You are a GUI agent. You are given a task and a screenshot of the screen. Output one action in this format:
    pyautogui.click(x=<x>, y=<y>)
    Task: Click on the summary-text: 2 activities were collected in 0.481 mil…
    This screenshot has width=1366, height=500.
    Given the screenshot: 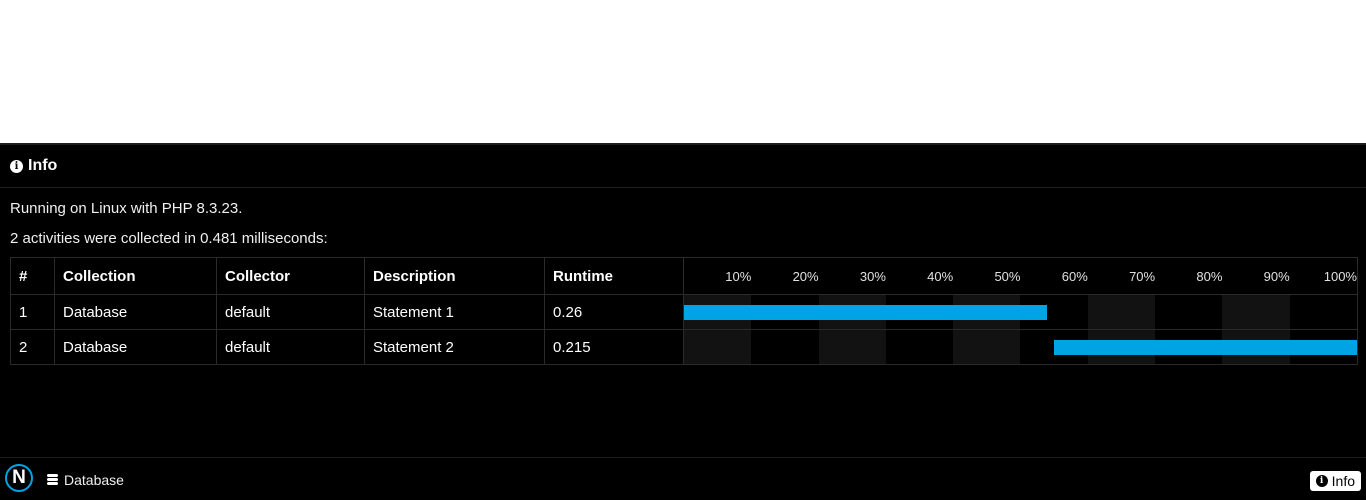 What is the action you would take?
    pyautogui.click(x=169, y=238)
    